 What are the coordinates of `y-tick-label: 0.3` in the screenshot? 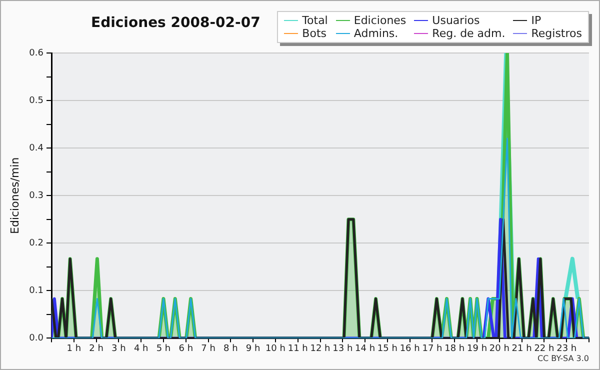 It's located at (36, 195).